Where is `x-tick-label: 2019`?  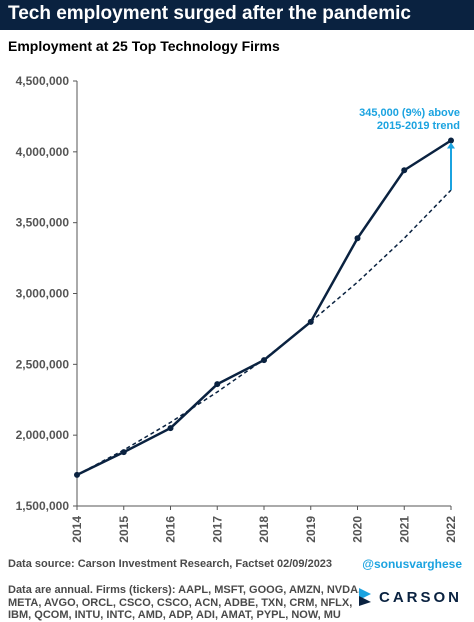 x-tick-label: 2019 is located at coordinates (311, 529).